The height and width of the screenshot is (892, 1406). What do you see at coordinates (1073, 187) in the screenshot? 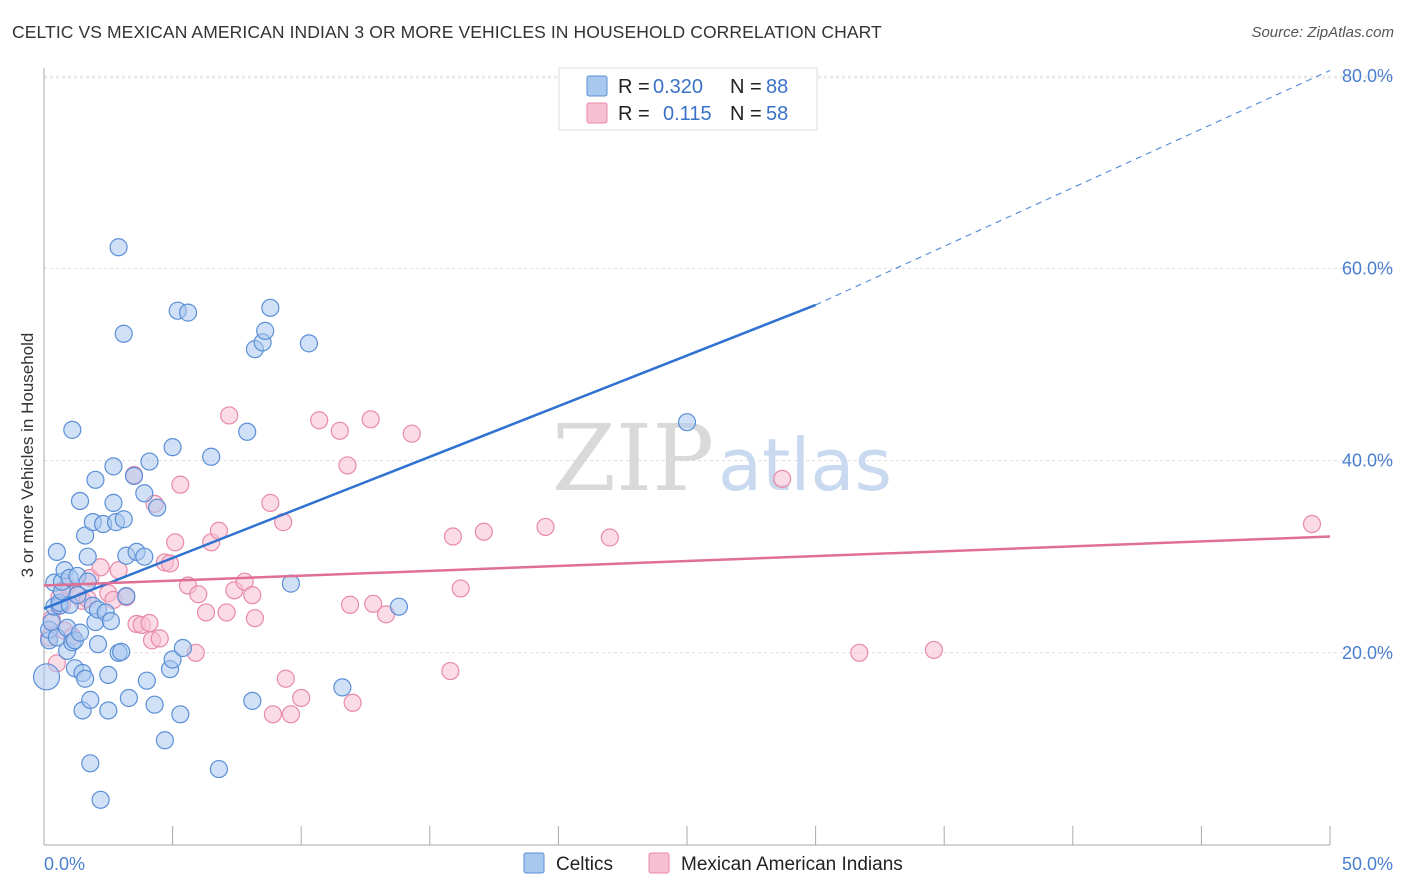
I see `celtics-trend-line-extension` at bounding box center [1073, 187].